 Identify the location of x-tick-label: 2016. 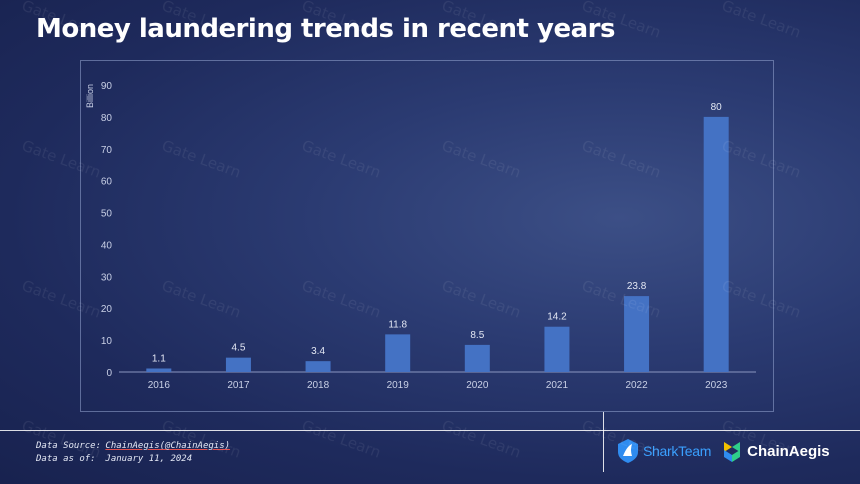
(159, 385).